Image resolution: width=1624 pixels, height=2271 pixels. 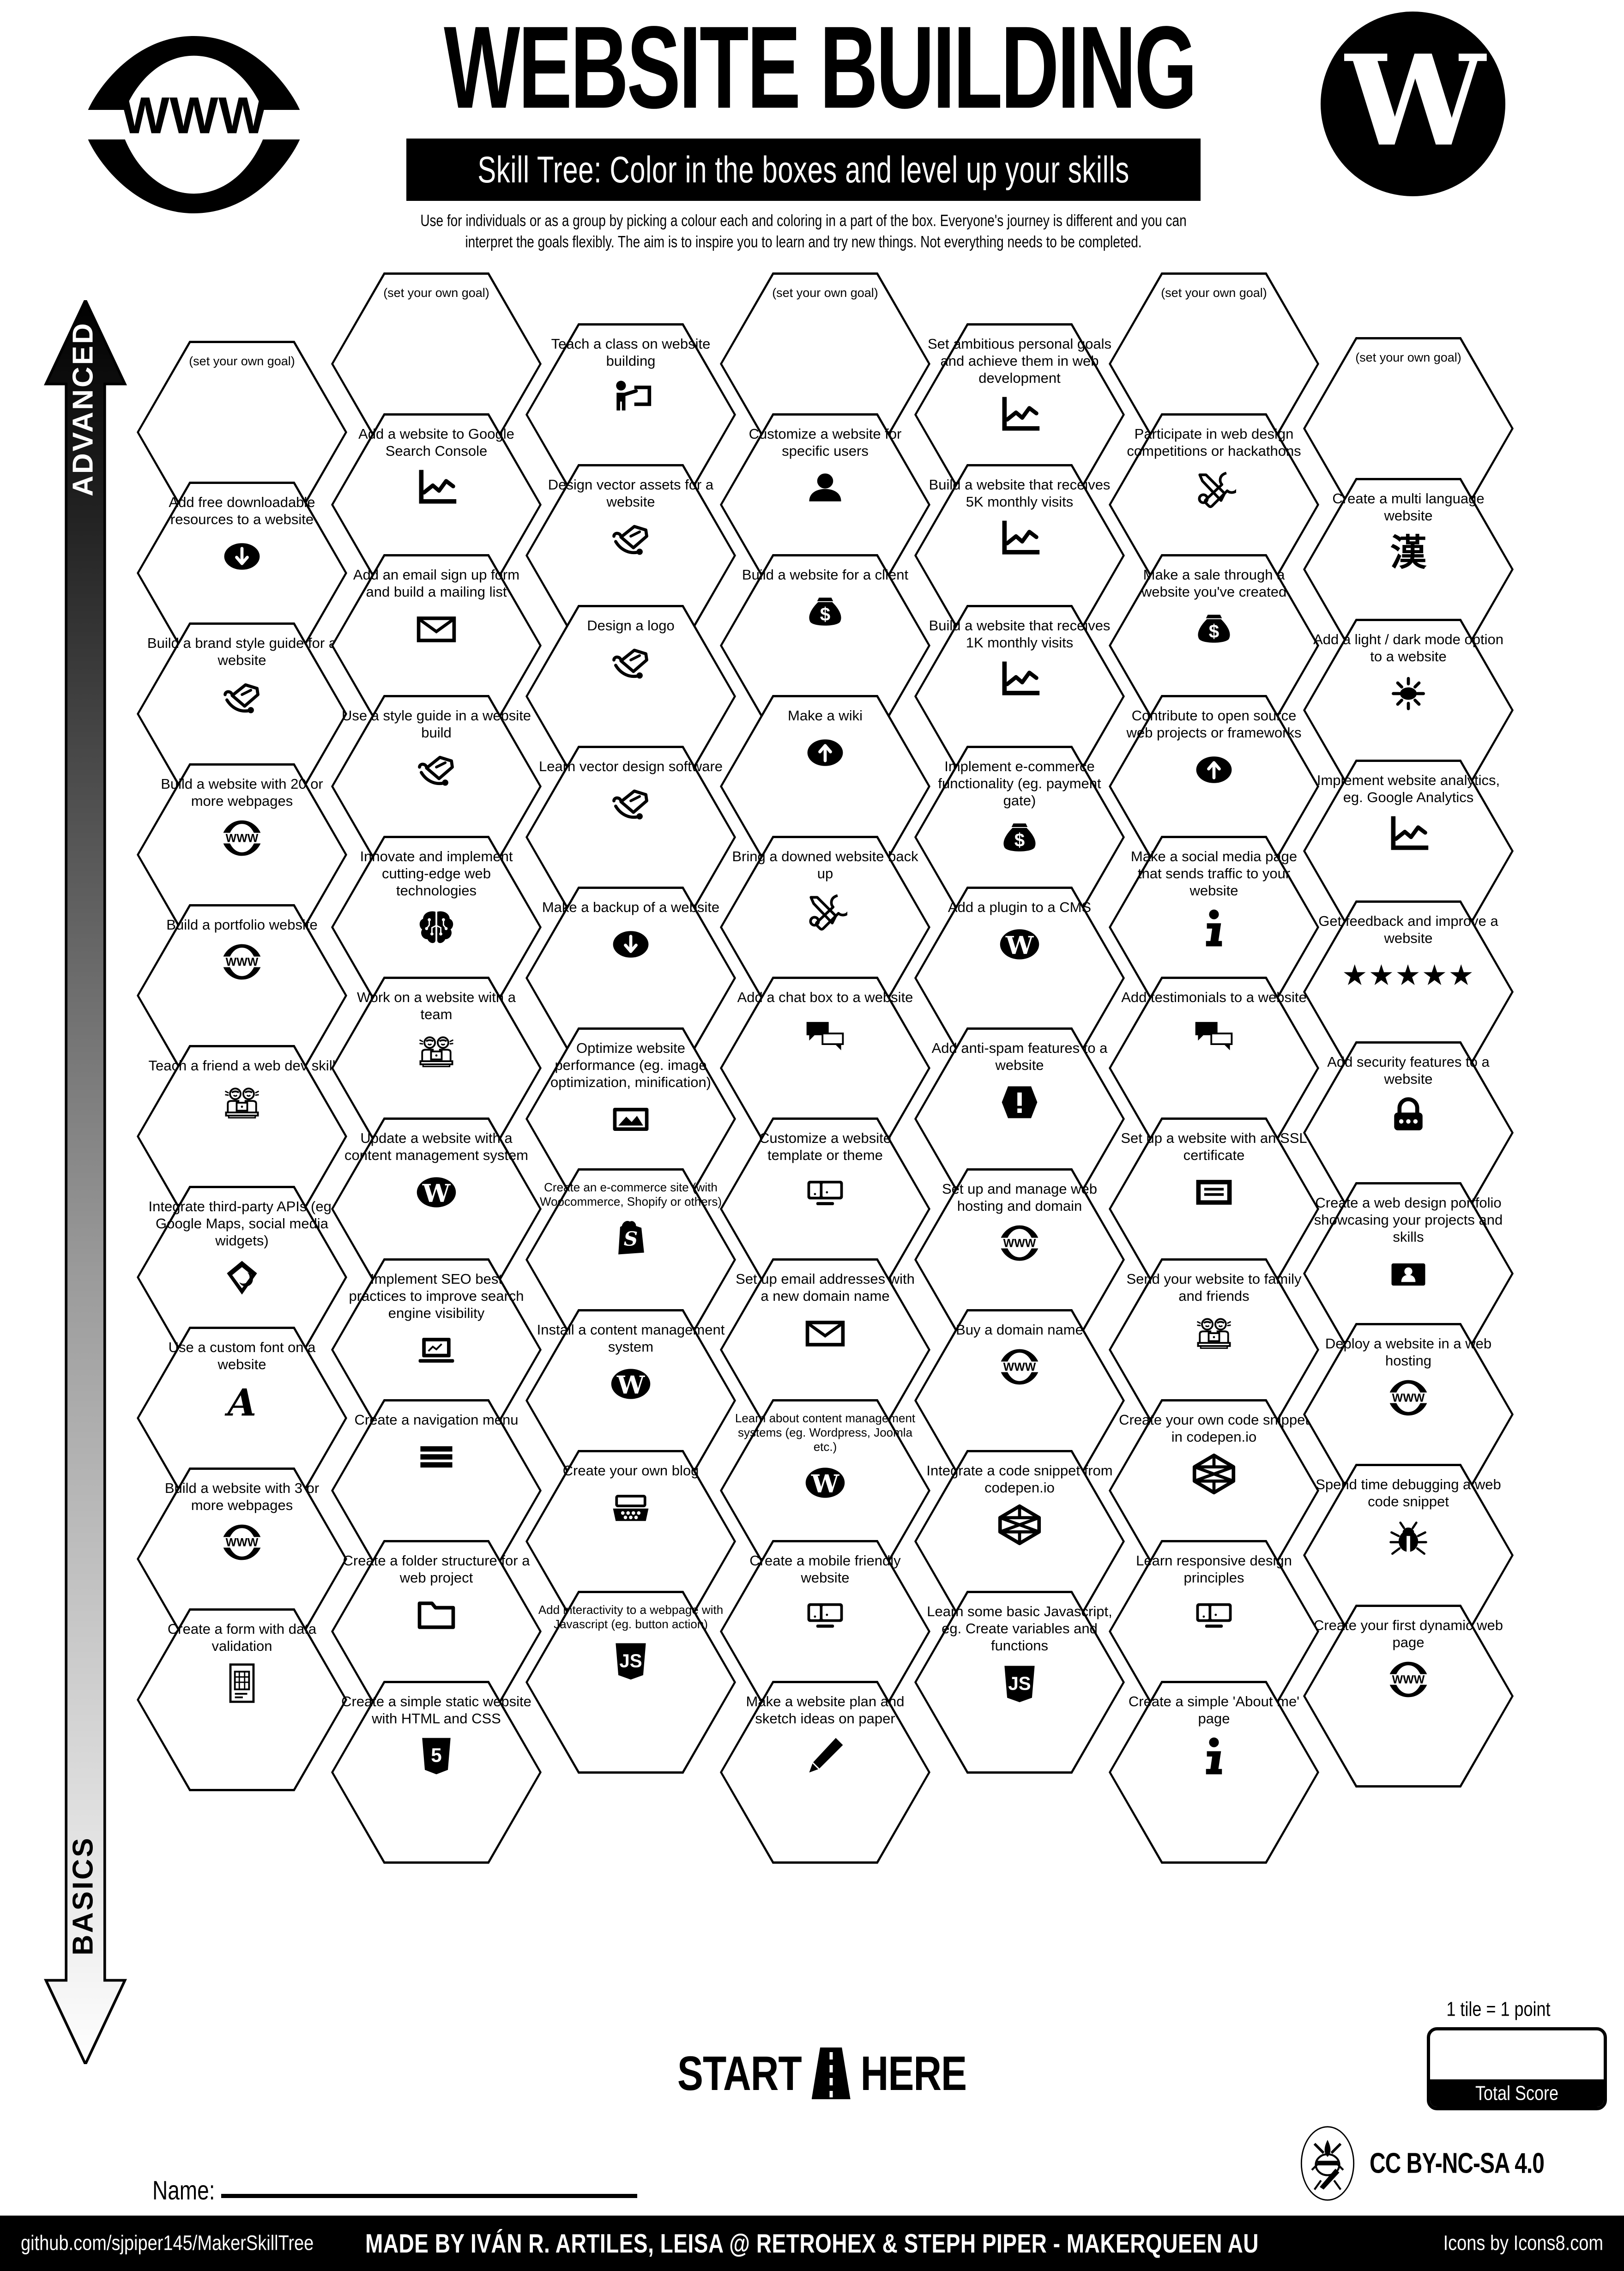 I want to click on hex-content: Create a form with data validation, so click(x=242, y=1703).